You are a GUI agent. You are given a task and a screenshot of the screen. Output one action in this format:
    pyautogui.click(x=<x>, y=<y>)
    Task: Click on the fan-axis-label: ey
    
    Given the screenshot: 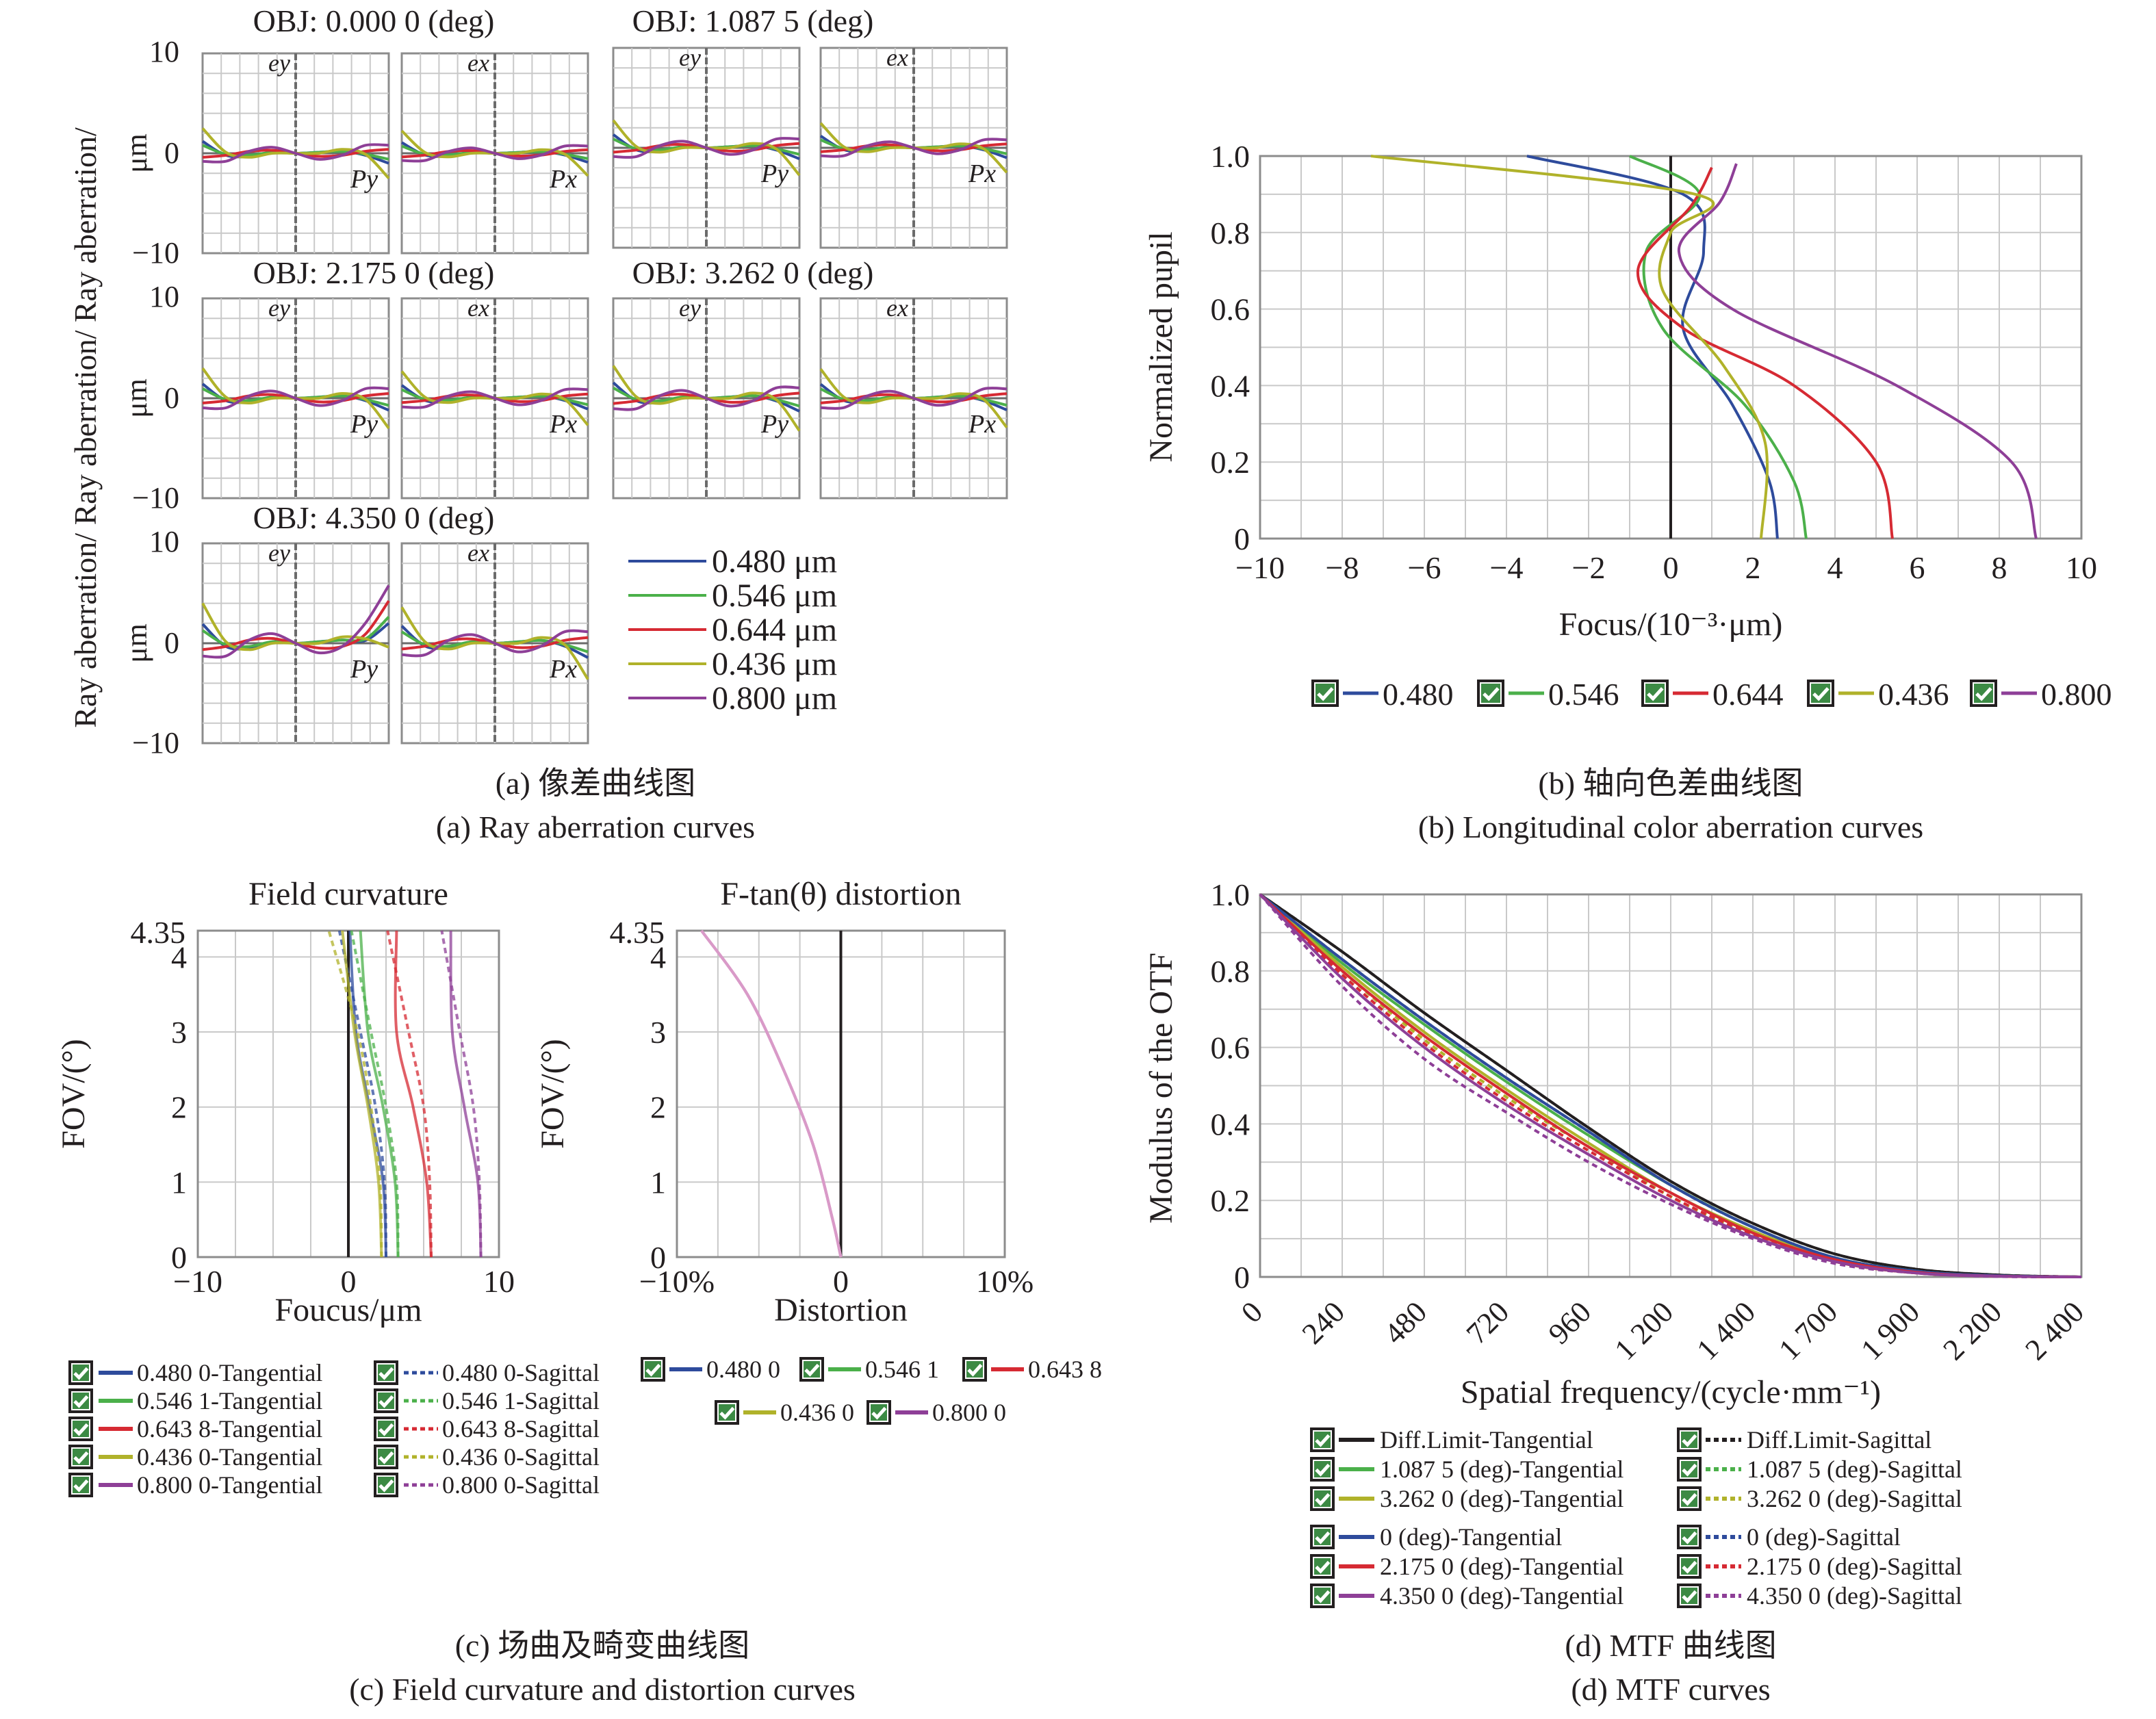 What is the action you would take?
    pyautogui.click(x=279, y=63)
    